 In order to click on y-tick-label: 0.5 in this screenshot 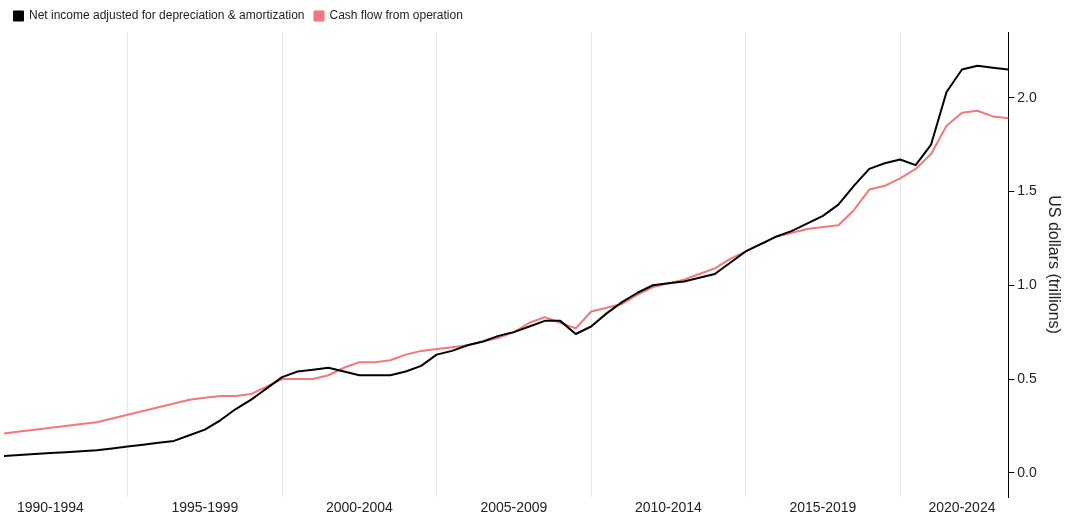, I will do `click(1027, 377)`.